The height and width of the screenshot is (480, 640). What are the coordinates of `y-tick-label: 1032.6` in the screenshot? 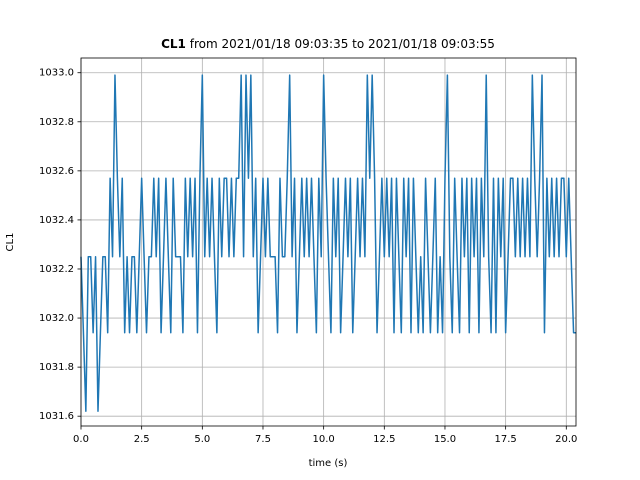 It's located at (56, 171).